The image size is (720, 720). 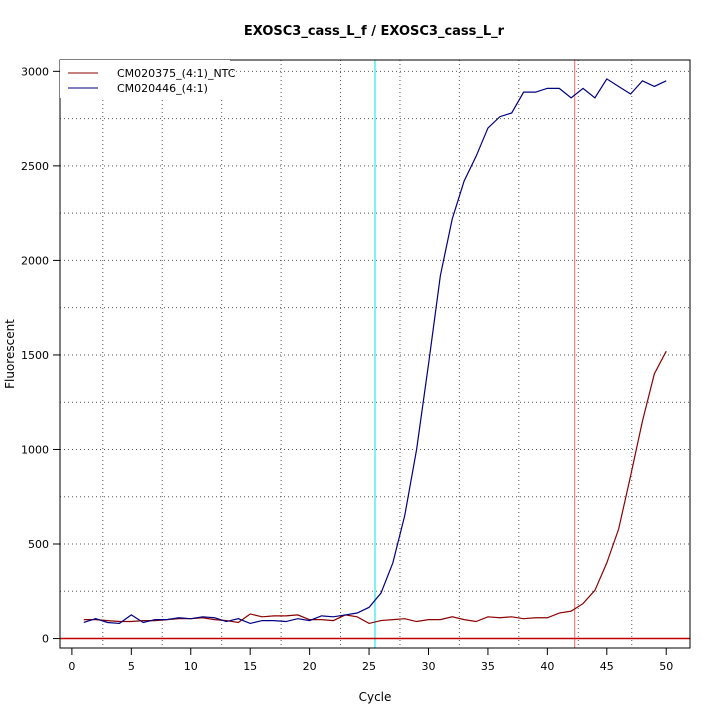 I want to click on x-tick-label: 45, so click(x=607, y=666).